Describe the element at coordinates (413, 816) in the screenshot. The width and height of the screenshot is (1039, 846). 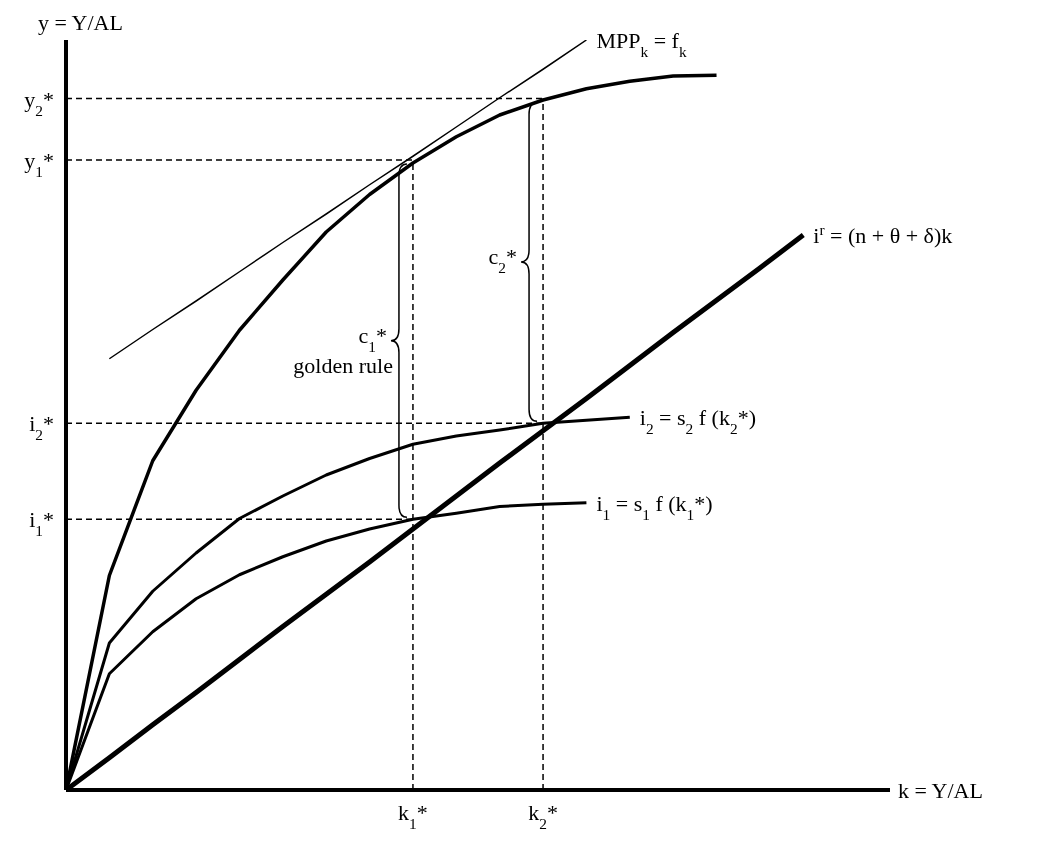
I see `x-tick-label: k$_{1}$*` at that location.